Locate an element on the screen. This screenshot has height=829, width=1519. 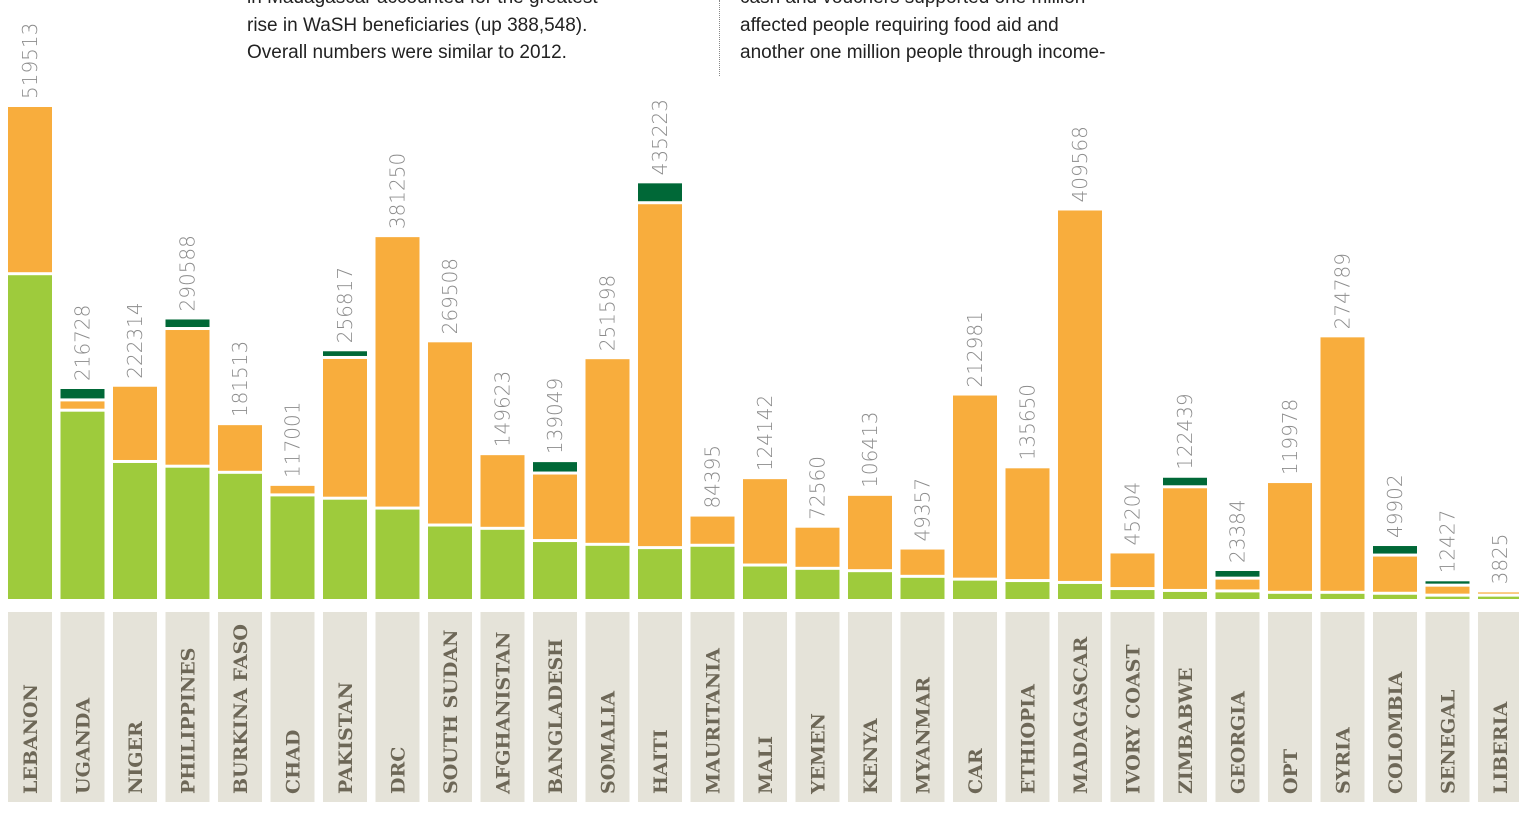
bar-value-label: 409568 is located at coordinates (1080, 164).